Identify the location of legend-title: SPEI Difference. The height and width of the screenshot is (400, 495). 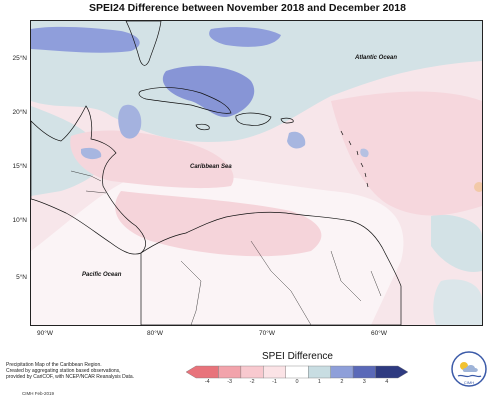
(297, 356).